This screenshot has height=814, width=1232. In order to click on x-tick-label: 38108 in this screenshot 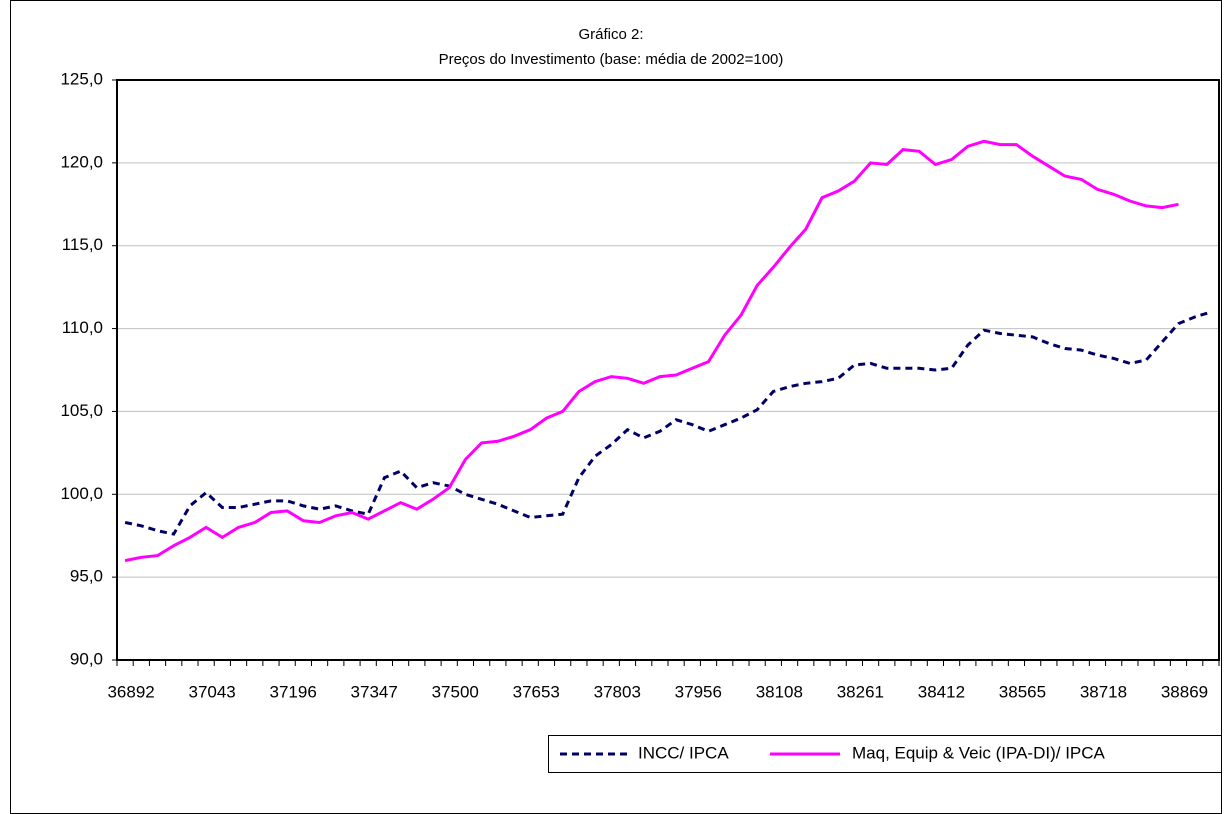, I will do `click(779, 691)`.